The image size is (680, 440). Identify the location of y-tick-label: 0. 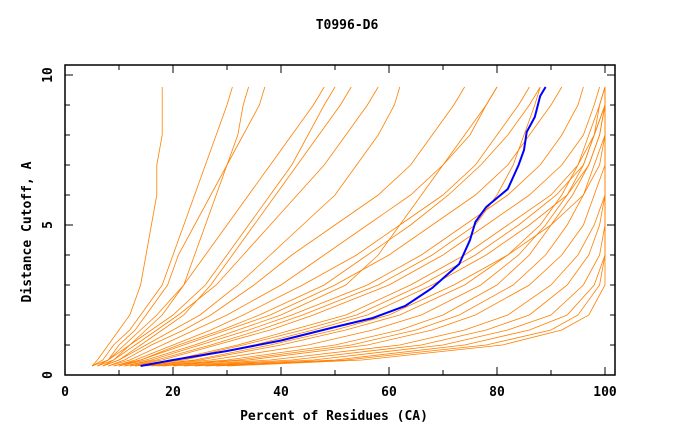
(48, 375).